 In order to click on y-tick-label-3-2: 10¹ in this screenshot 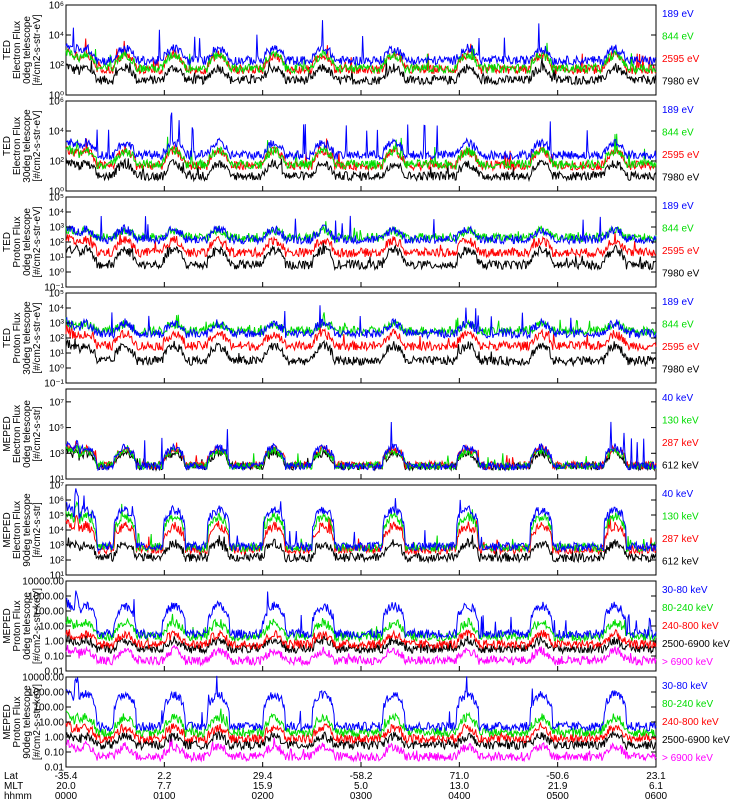, I will do `click(57, 354)`.